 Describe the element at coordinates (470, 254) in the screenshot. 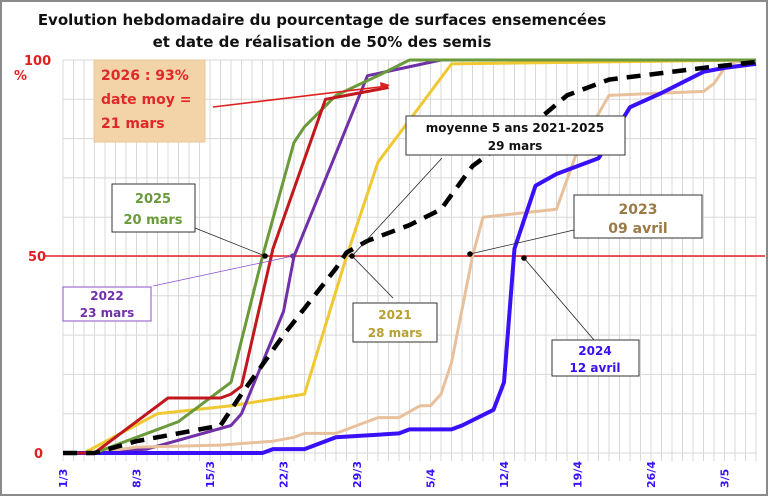

I see `marker-2023` at that location.